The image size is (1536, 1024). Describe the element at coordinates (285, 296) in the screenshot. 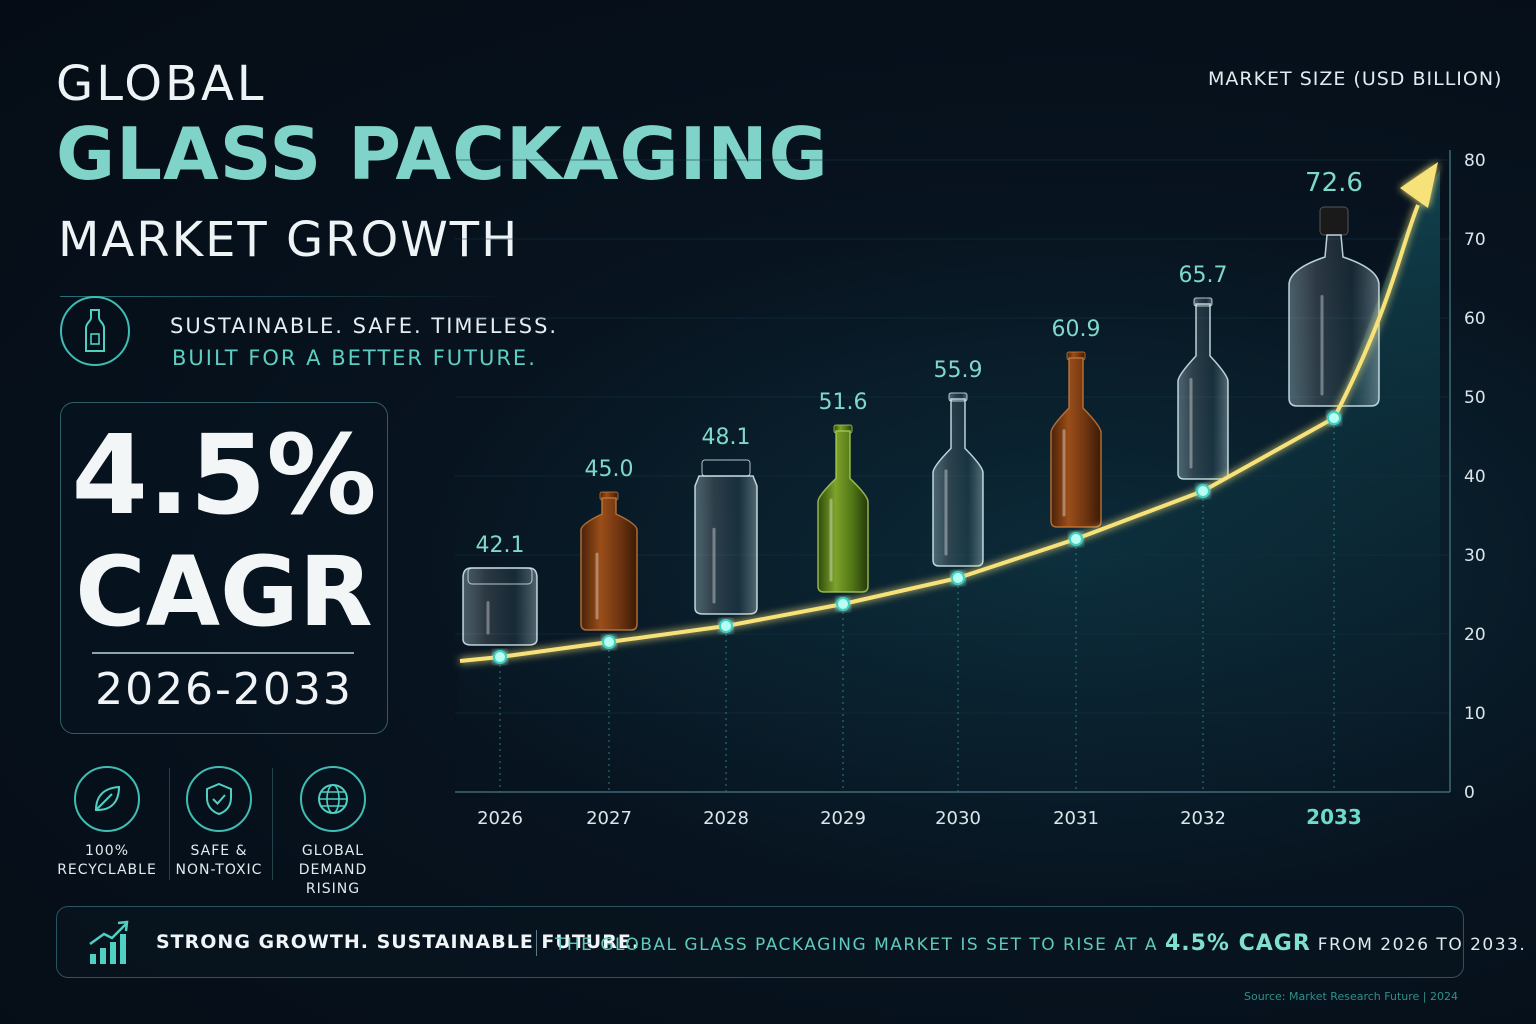

I see `tagline-divider` at that location.